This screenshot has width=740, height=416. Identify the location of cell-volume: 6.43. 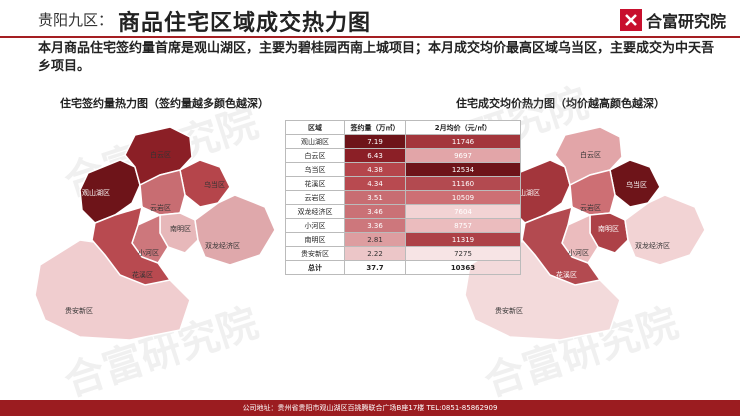
(375, 155).